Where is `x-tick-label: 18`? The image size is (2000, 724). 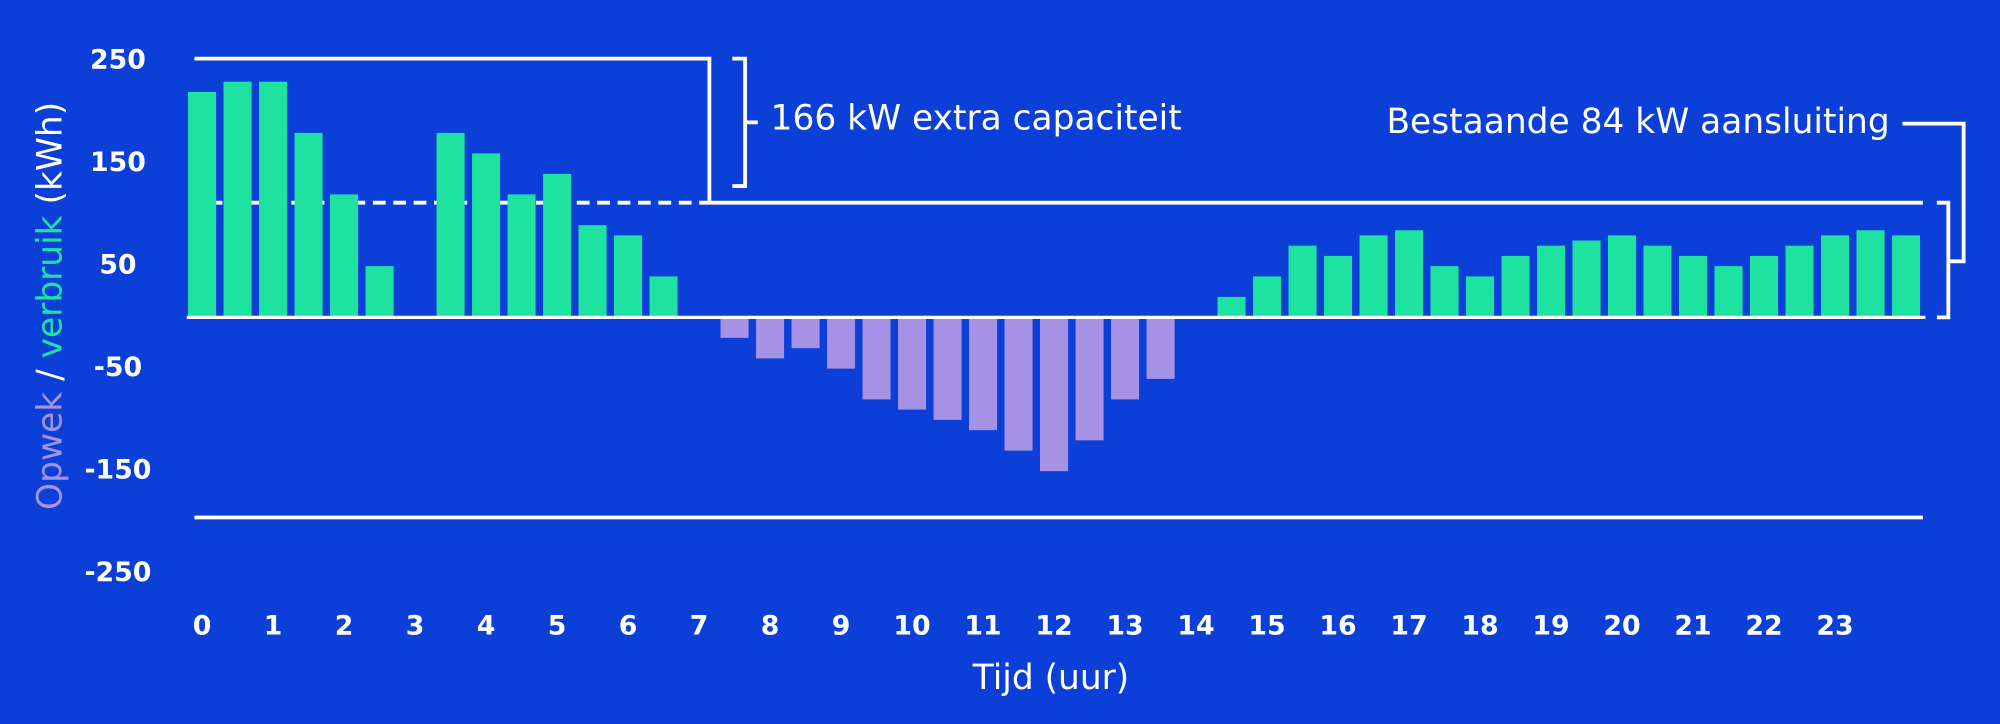
x-tick-label: 18 is located at coordinates (1479, 626).